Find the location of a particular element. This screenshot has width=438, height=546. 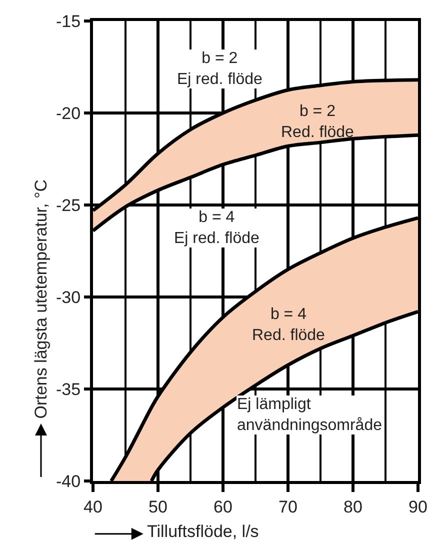

x-tick-label: 60 is located at coordinates (223, 506).